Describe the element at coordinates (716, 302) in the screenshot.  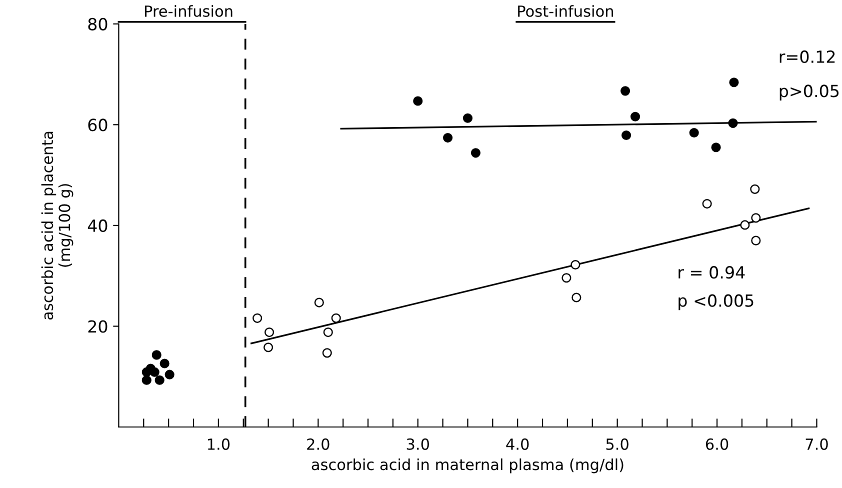
I see `annotation: p <0.005` at that location.